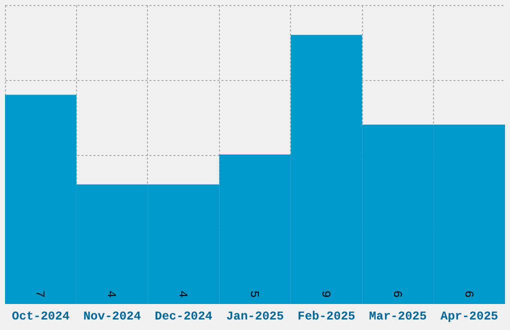 This screenshot has height=330, width=510. Describe the element at coordinates (183, 317) in the screenshot. I see `x-tick-label: Dec-2024` at that location.